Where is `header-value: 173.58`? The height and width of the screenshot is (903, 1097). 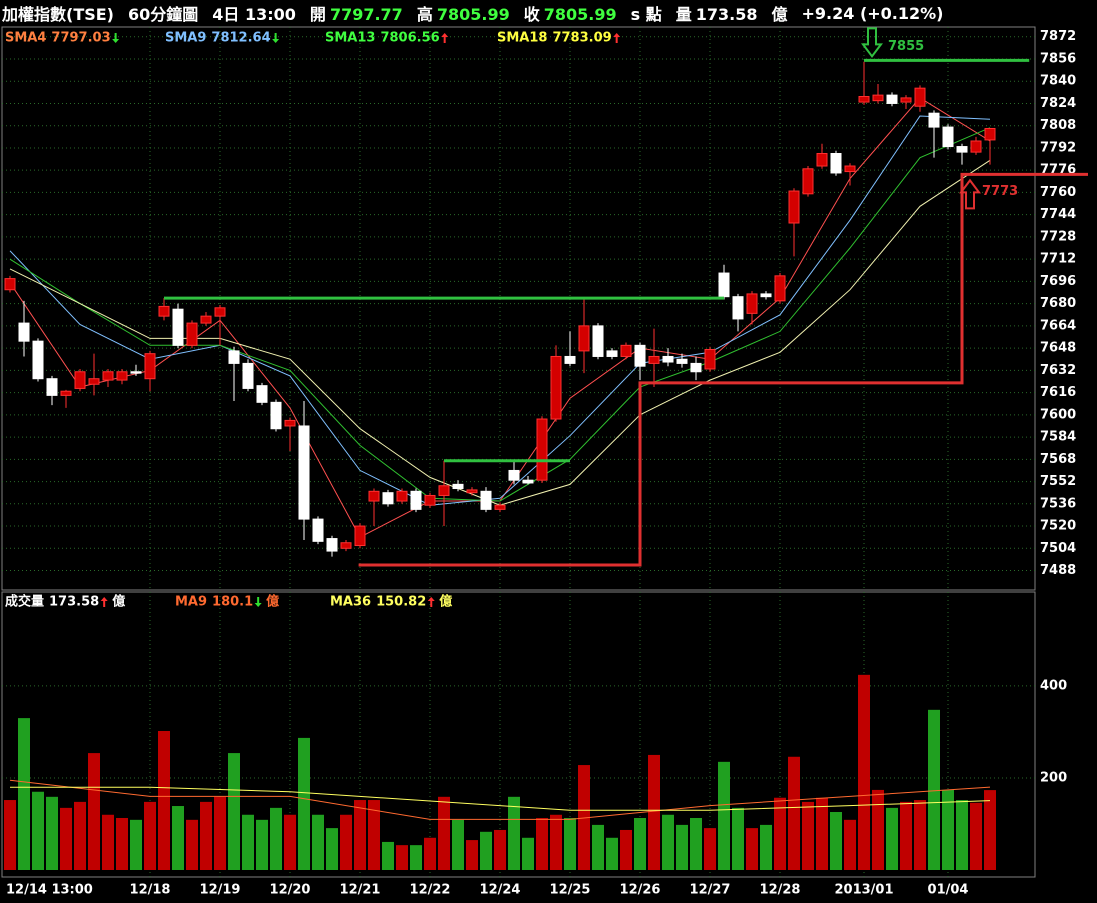
header-value: 173.58 is located at coordinates (726, 14).